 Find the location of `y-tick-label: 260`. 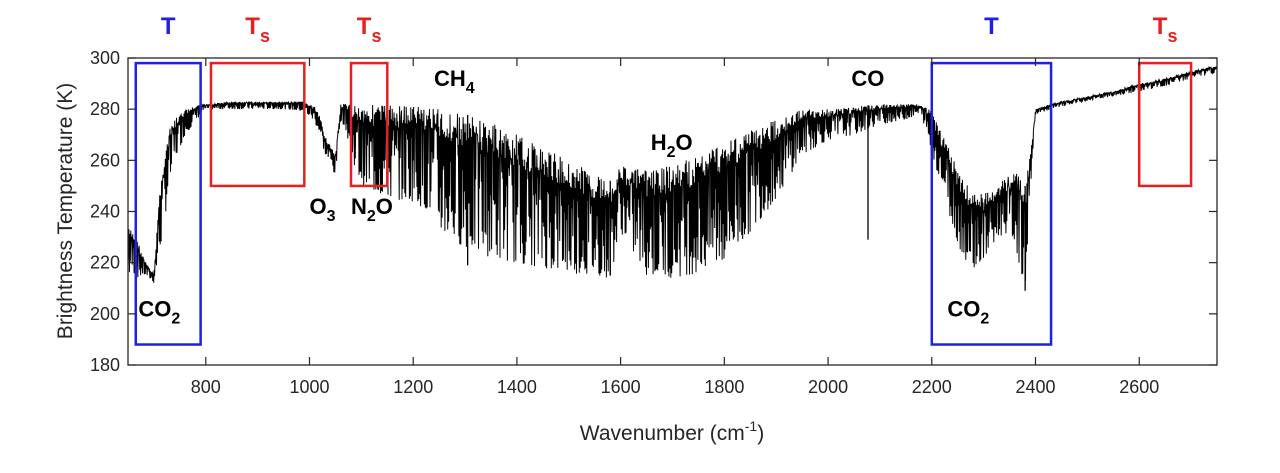

y-tick-label: 260 is located at coordinates (105, 160).